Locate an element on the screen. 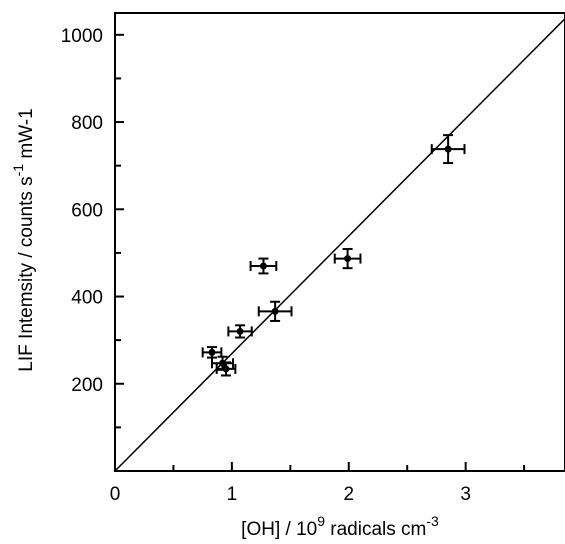 The image size is (565, 544). y-axis-title: LIF Intemsity / counts s-1 mW-1 is located at coordinates (23, 239).